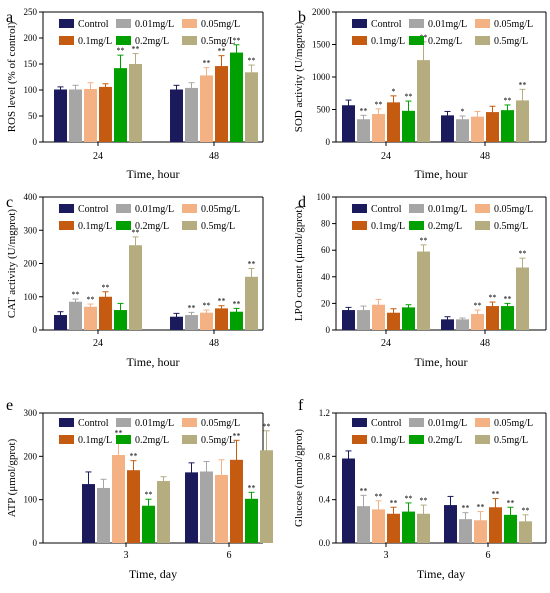 Image resolution: width=550 pixels, height=593 pixels. I want to click on y-tick-label: 500, so click(324, 110).